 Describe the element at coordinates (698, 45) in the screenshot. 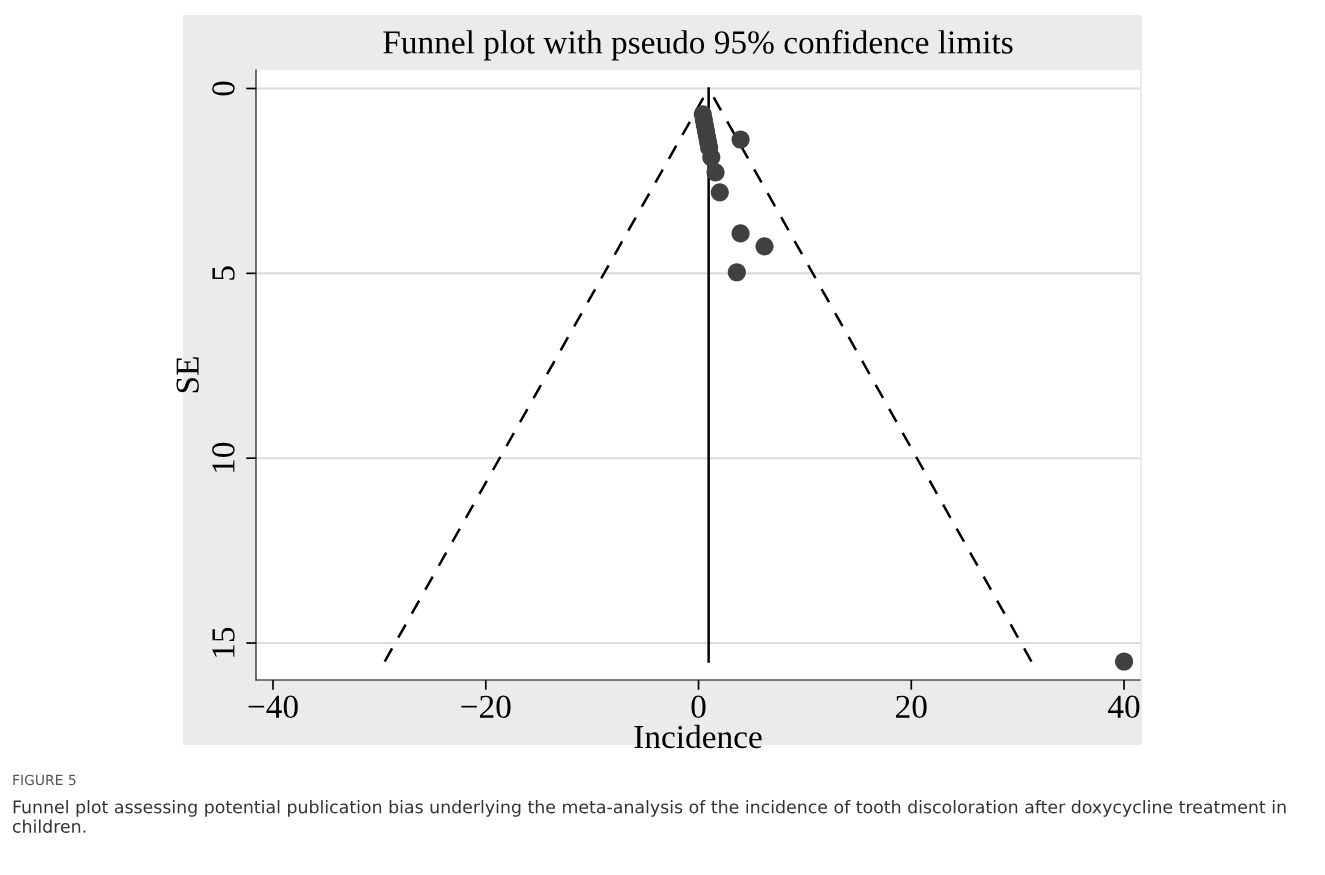

I see `chart-title: Funnel plot with pseudo 95% confidence limits` at that location.